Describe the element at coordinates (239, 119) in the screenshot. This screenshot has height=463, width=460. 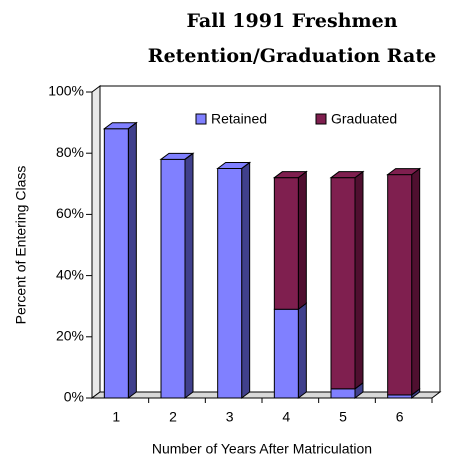
I see `legend-label: Retained` at that location.